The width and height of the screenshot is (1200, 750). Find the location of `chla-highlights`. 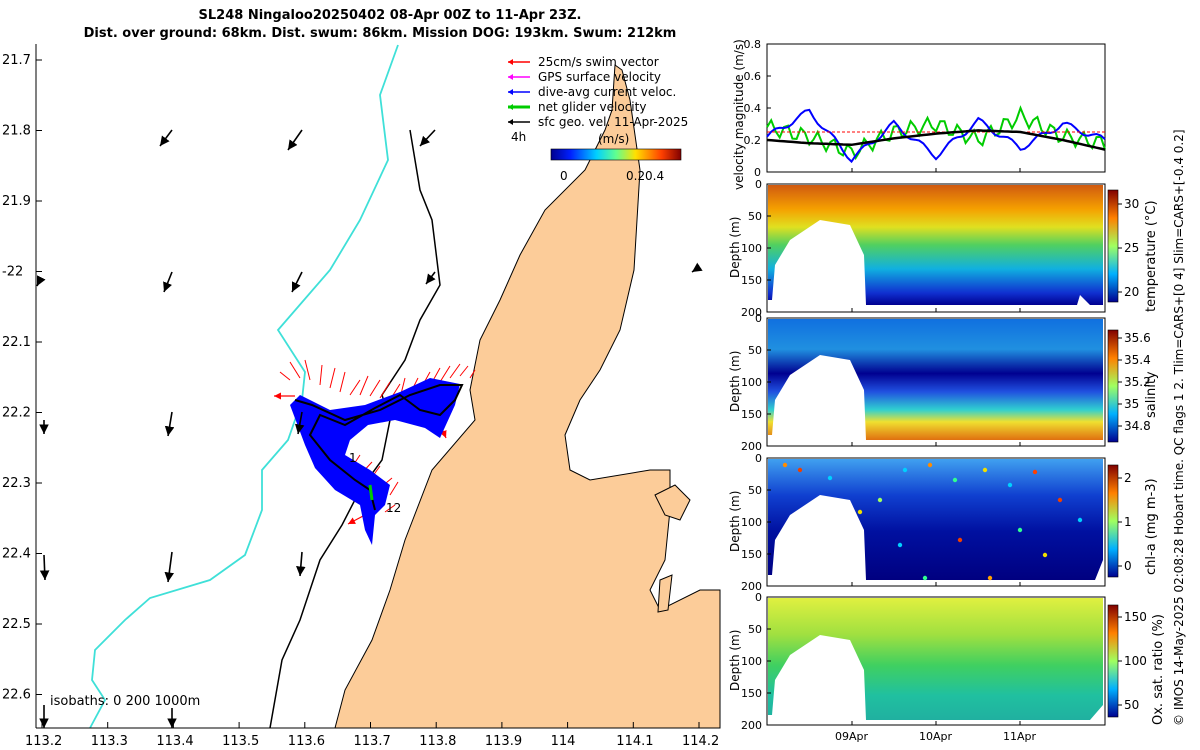

chla-highlights is located at coordinates (932, 521).